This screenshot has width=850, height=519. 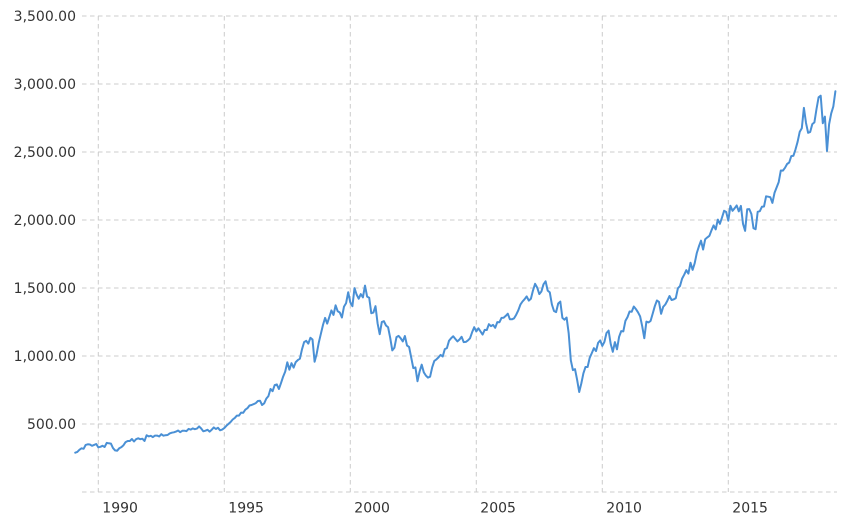 What do you see at coordinates (45, 289) in the screenshot?
I see `y-tick-label: 1,500.00` at bounding box center [45, 289].